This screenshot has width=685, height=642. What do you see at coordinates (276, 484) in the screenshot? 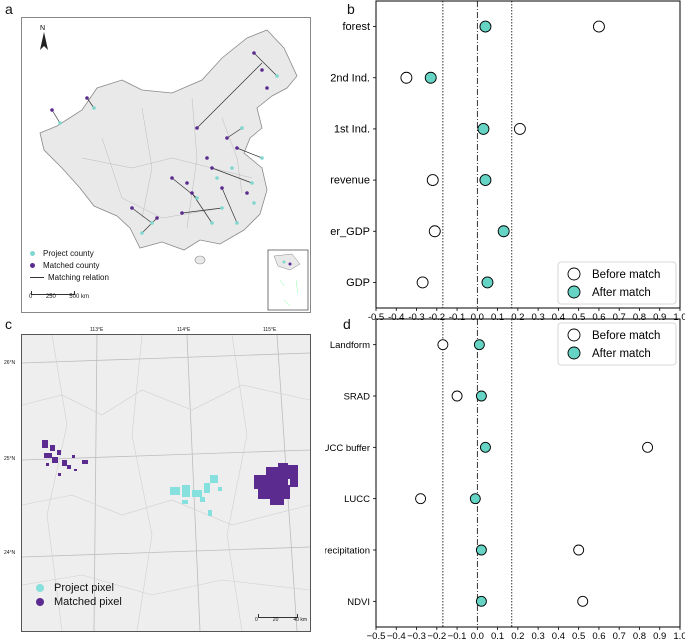
I see `matched-pixel-cluster-east` at bounding box center [276, 484].